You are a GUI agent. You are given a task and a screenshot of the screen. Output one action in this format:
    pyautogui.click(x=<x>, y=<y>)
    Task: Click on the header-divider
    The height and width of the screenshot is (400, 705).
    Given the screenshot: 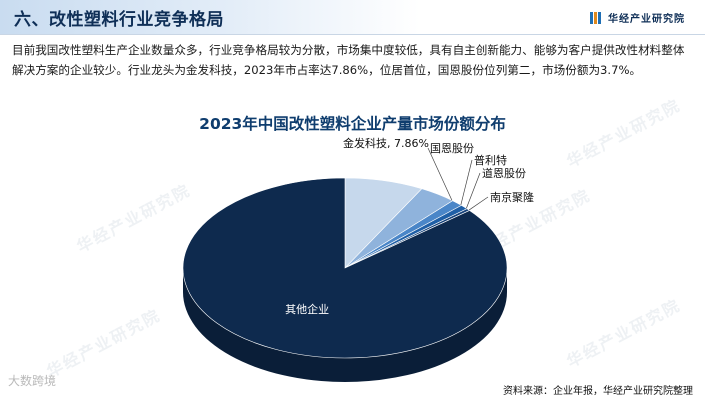 What is the action you would take?
    pyautogui.click(x=352, y=34)
    